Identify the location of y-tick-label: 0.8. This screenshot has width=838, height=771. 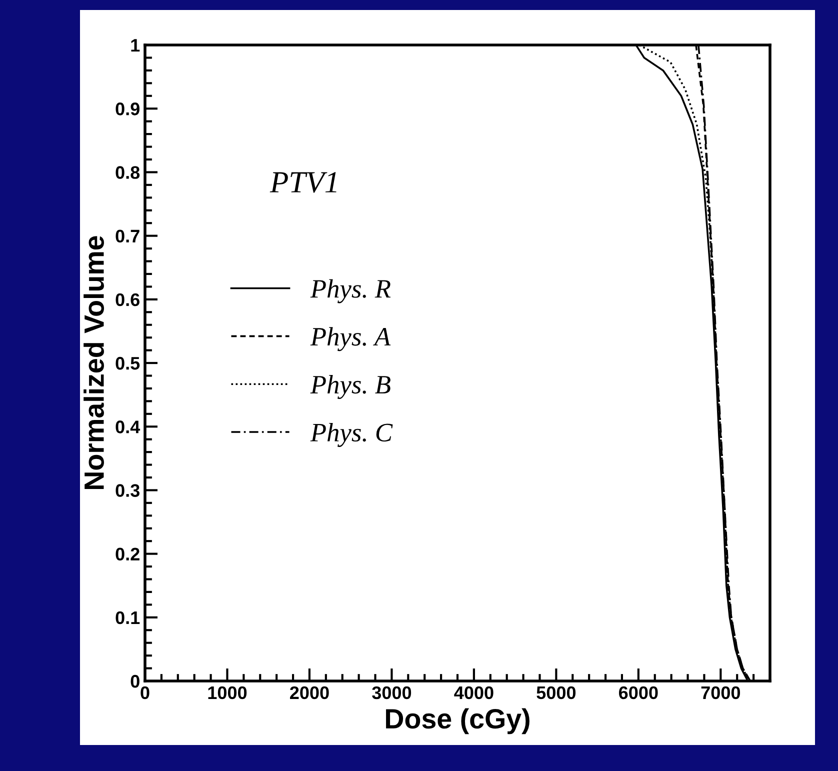
(128, 172).